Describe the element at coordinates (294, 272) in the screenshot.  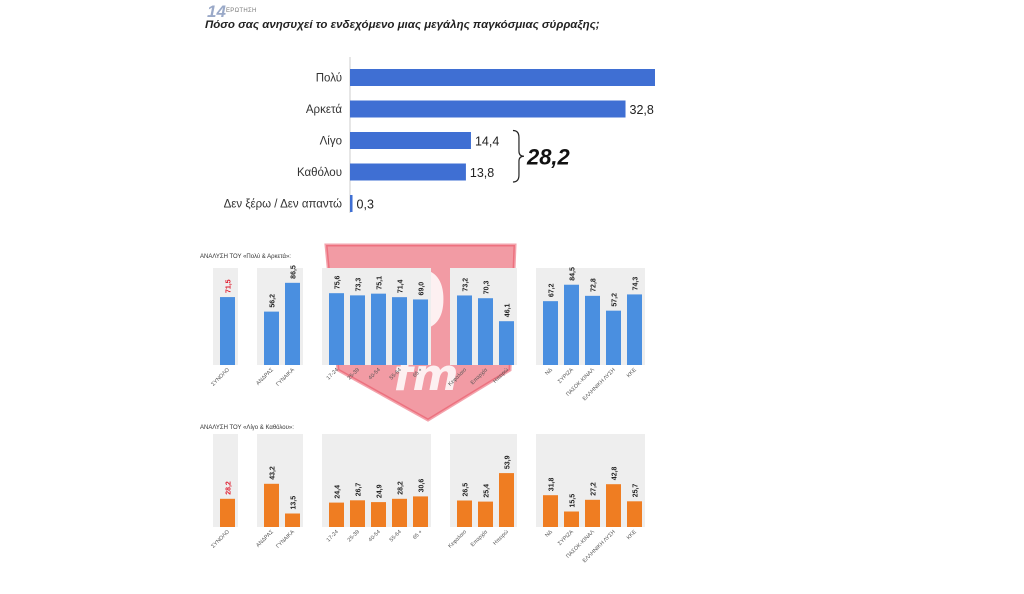
I see `column-value-label: 86,5` at that location.